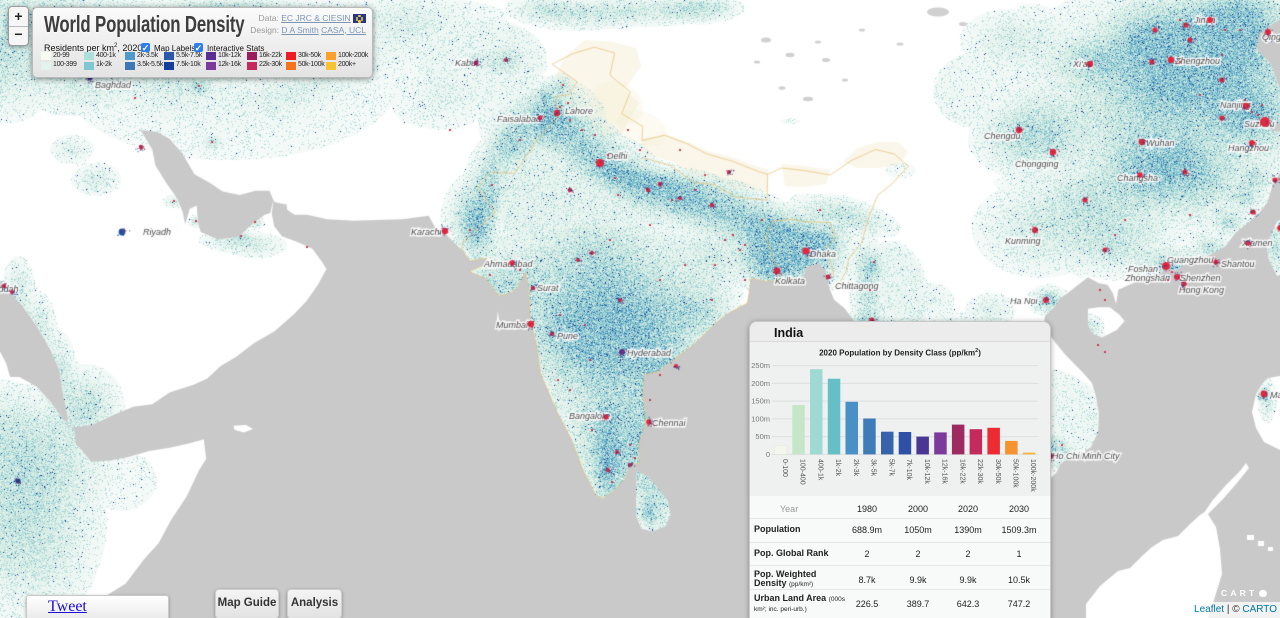 Image resolution: width=1280 pixels, height=618 pixels. What do you see at coordinates (760, 365) in the screenshot?
I see `svg-text: 250m` at bounding box center [760, 365].